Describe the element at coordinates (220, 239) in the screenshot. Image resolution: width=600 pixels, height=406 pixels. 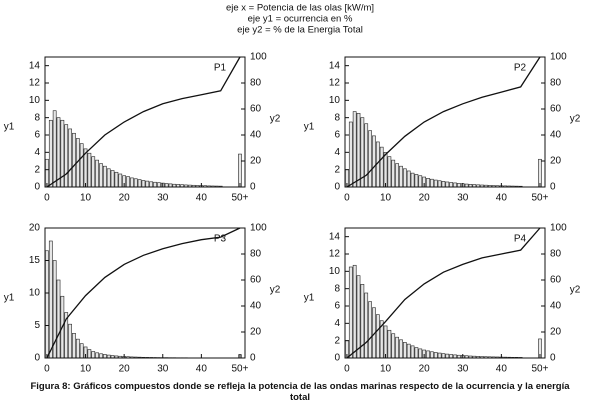
I see `panel-label: P3` at that location.